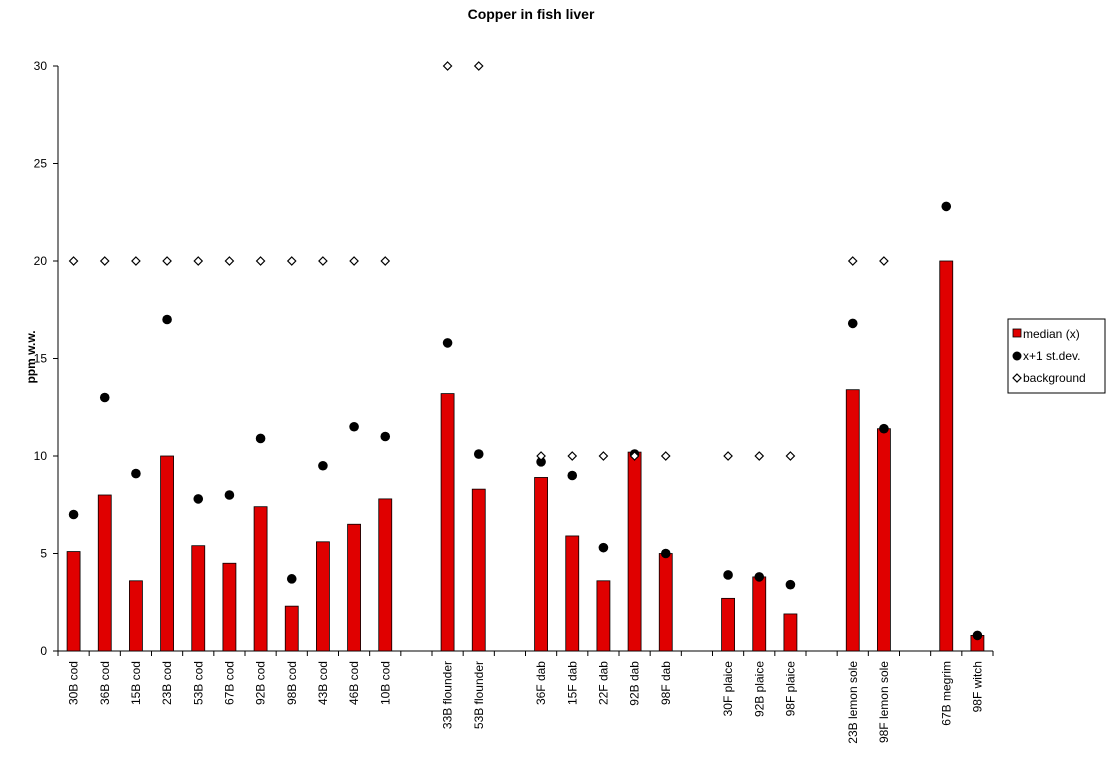 The image size is (1107, 764). Describe the element at coordinates (479, 695) in the screenshot. I see `x-tick-label: 53B flounder` at that location.